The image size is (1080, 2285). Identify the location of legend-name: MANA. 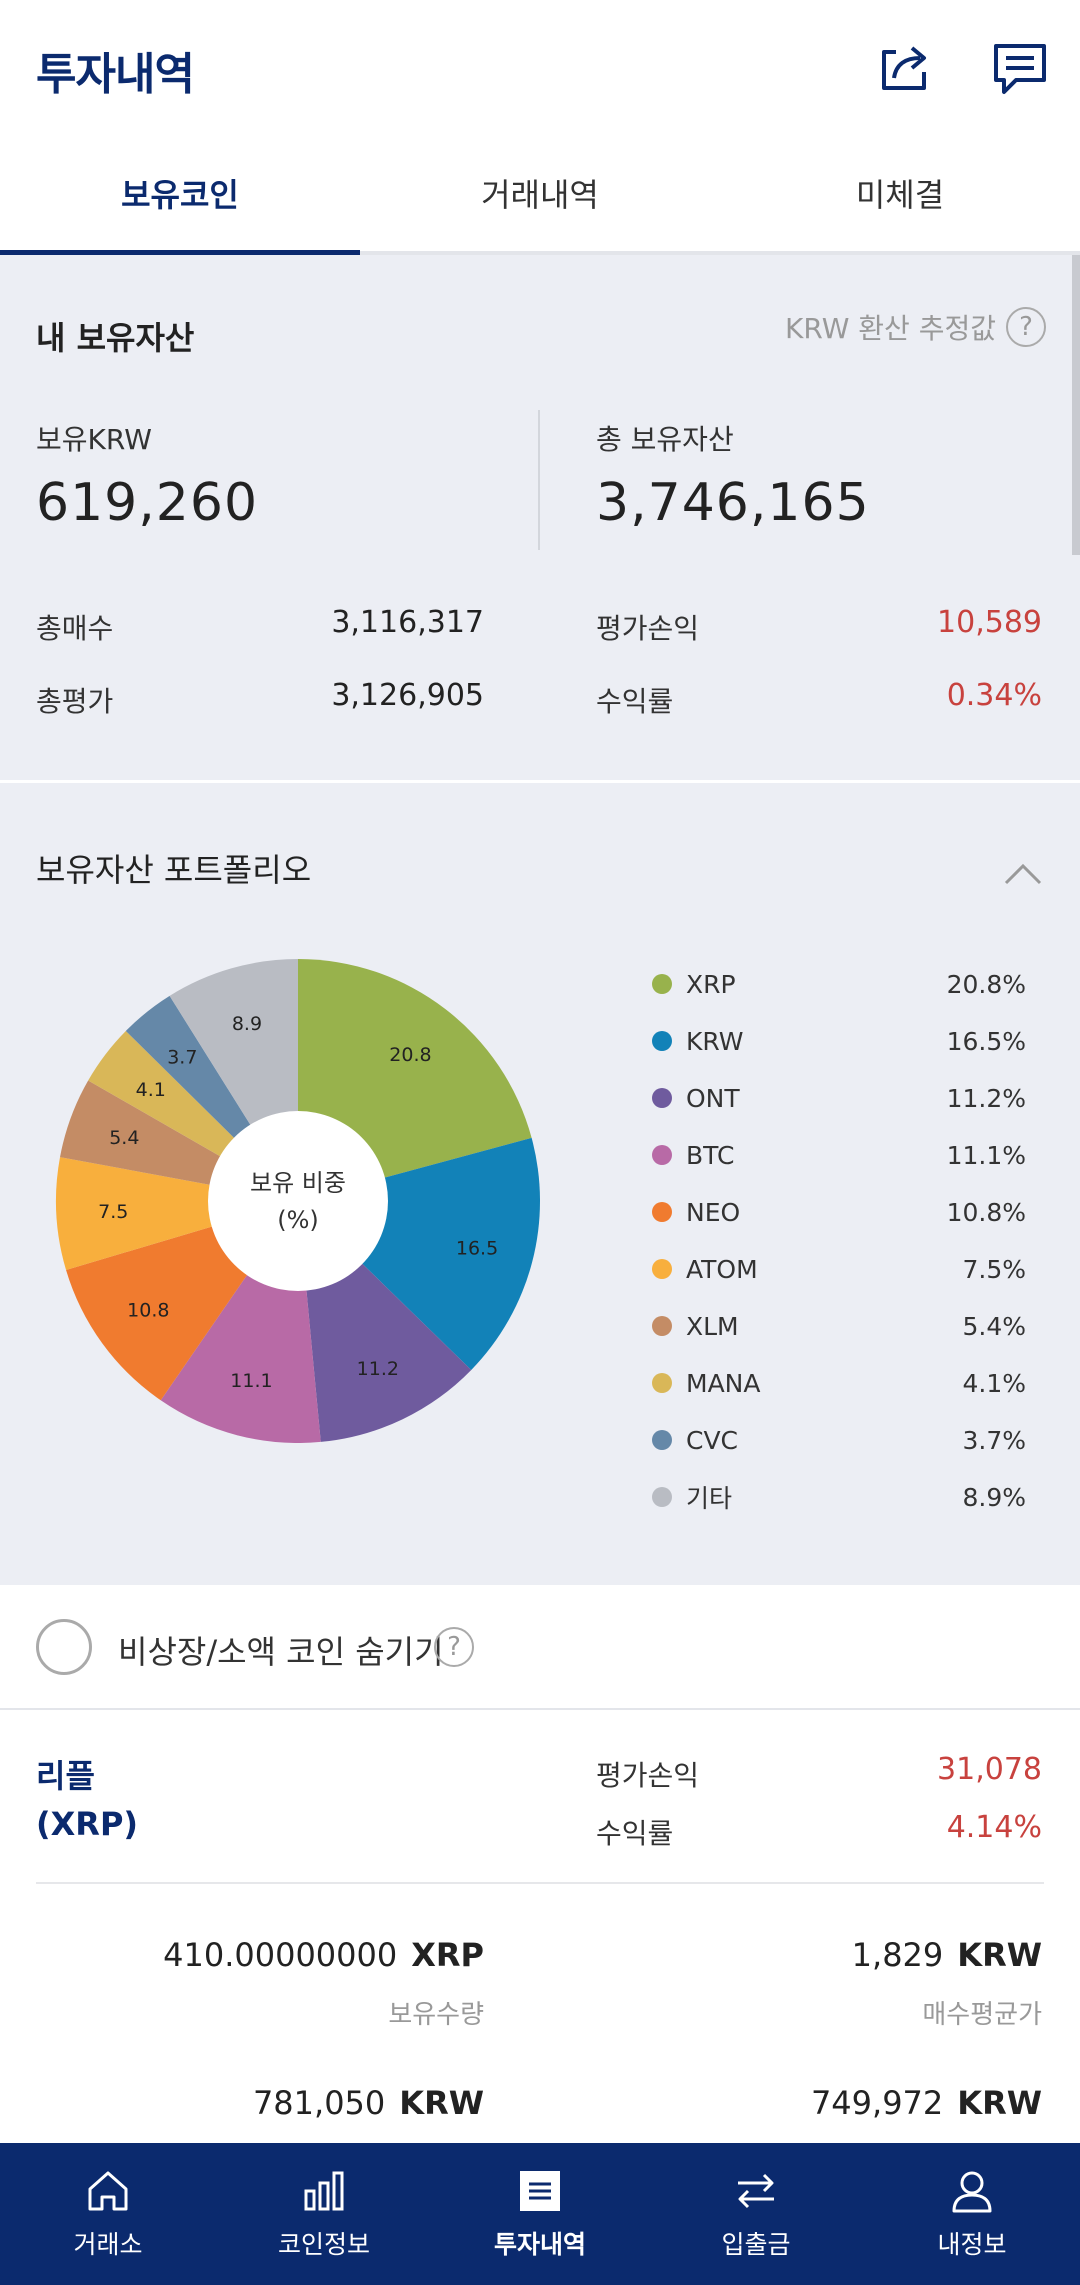
(723, 1383).